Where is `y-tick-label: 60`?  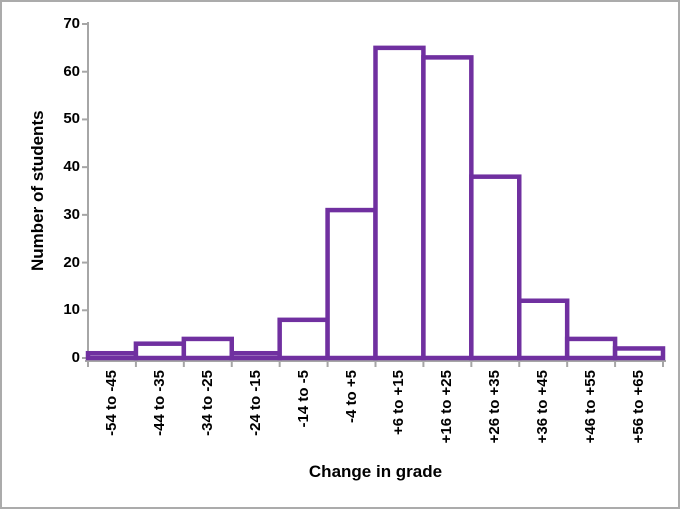
y-tick-label: 60 is located at coordinates (71, 71).